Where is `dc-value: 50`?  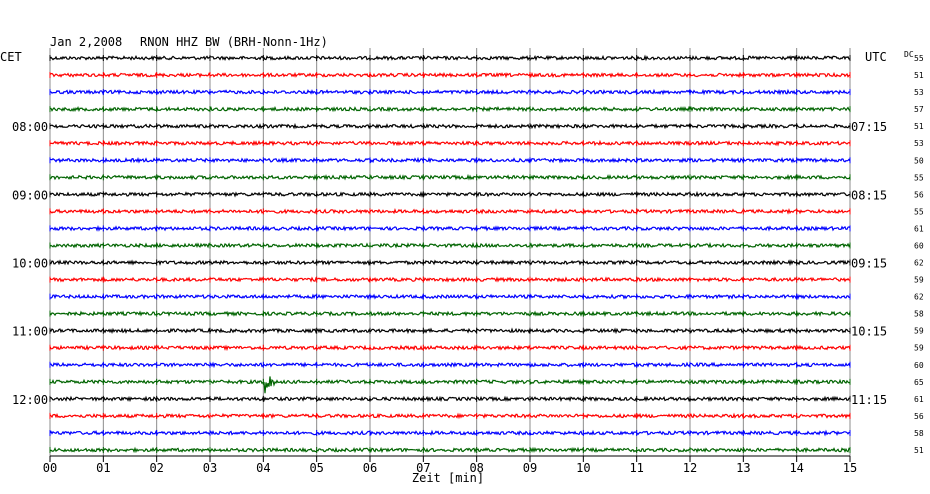 dc-value: 50 is located at coordinates (919, 160).